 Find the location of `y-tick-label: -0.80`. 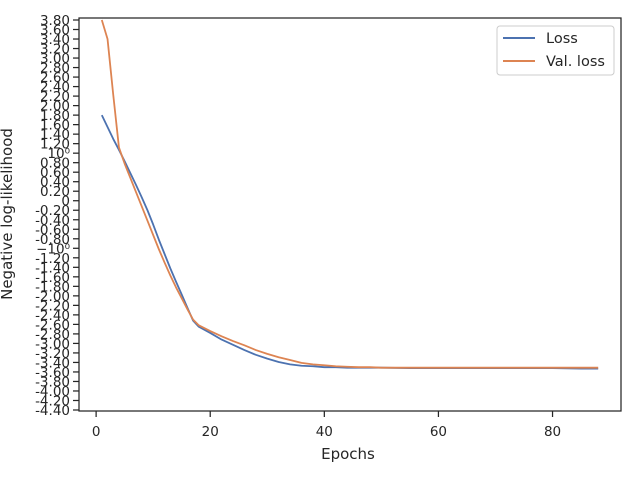

y-tick-label: -0.80 is located at coordinates (52, 240).